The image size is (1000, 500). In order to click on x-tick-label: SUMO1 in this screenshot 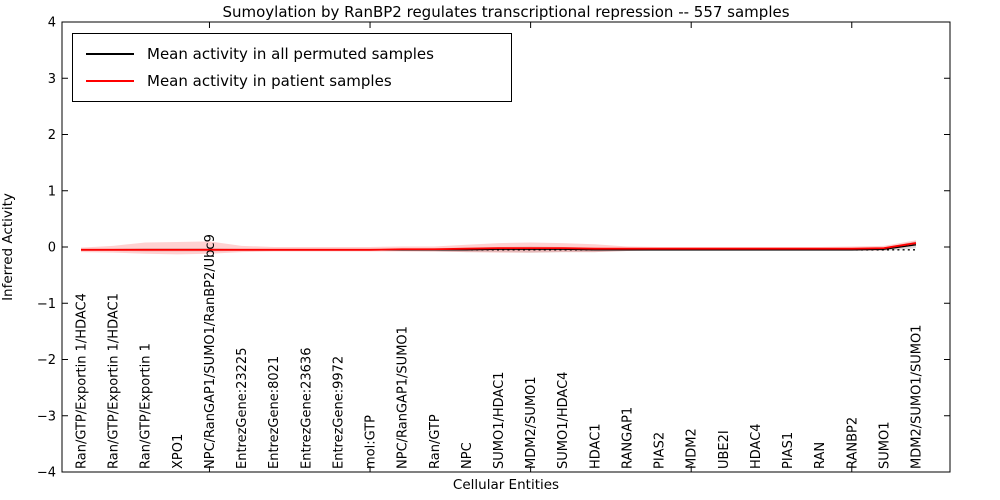, I will do `click(884, 446)`.